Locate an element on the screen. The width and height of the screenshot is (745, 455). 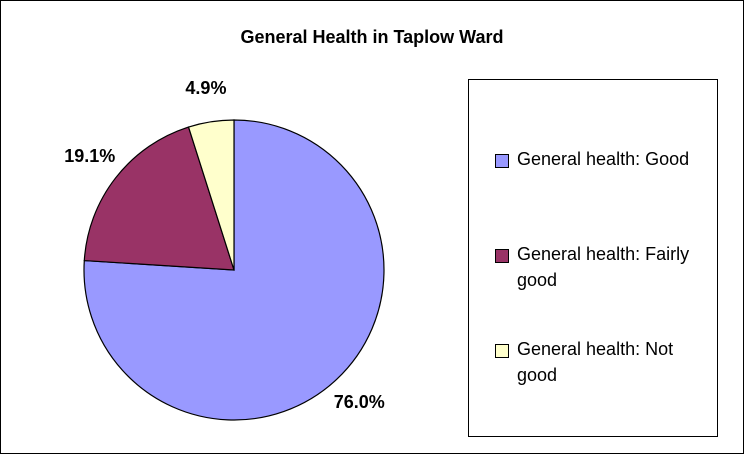
legend-label: General health: Fairly good is located at coordinates (603, 267).